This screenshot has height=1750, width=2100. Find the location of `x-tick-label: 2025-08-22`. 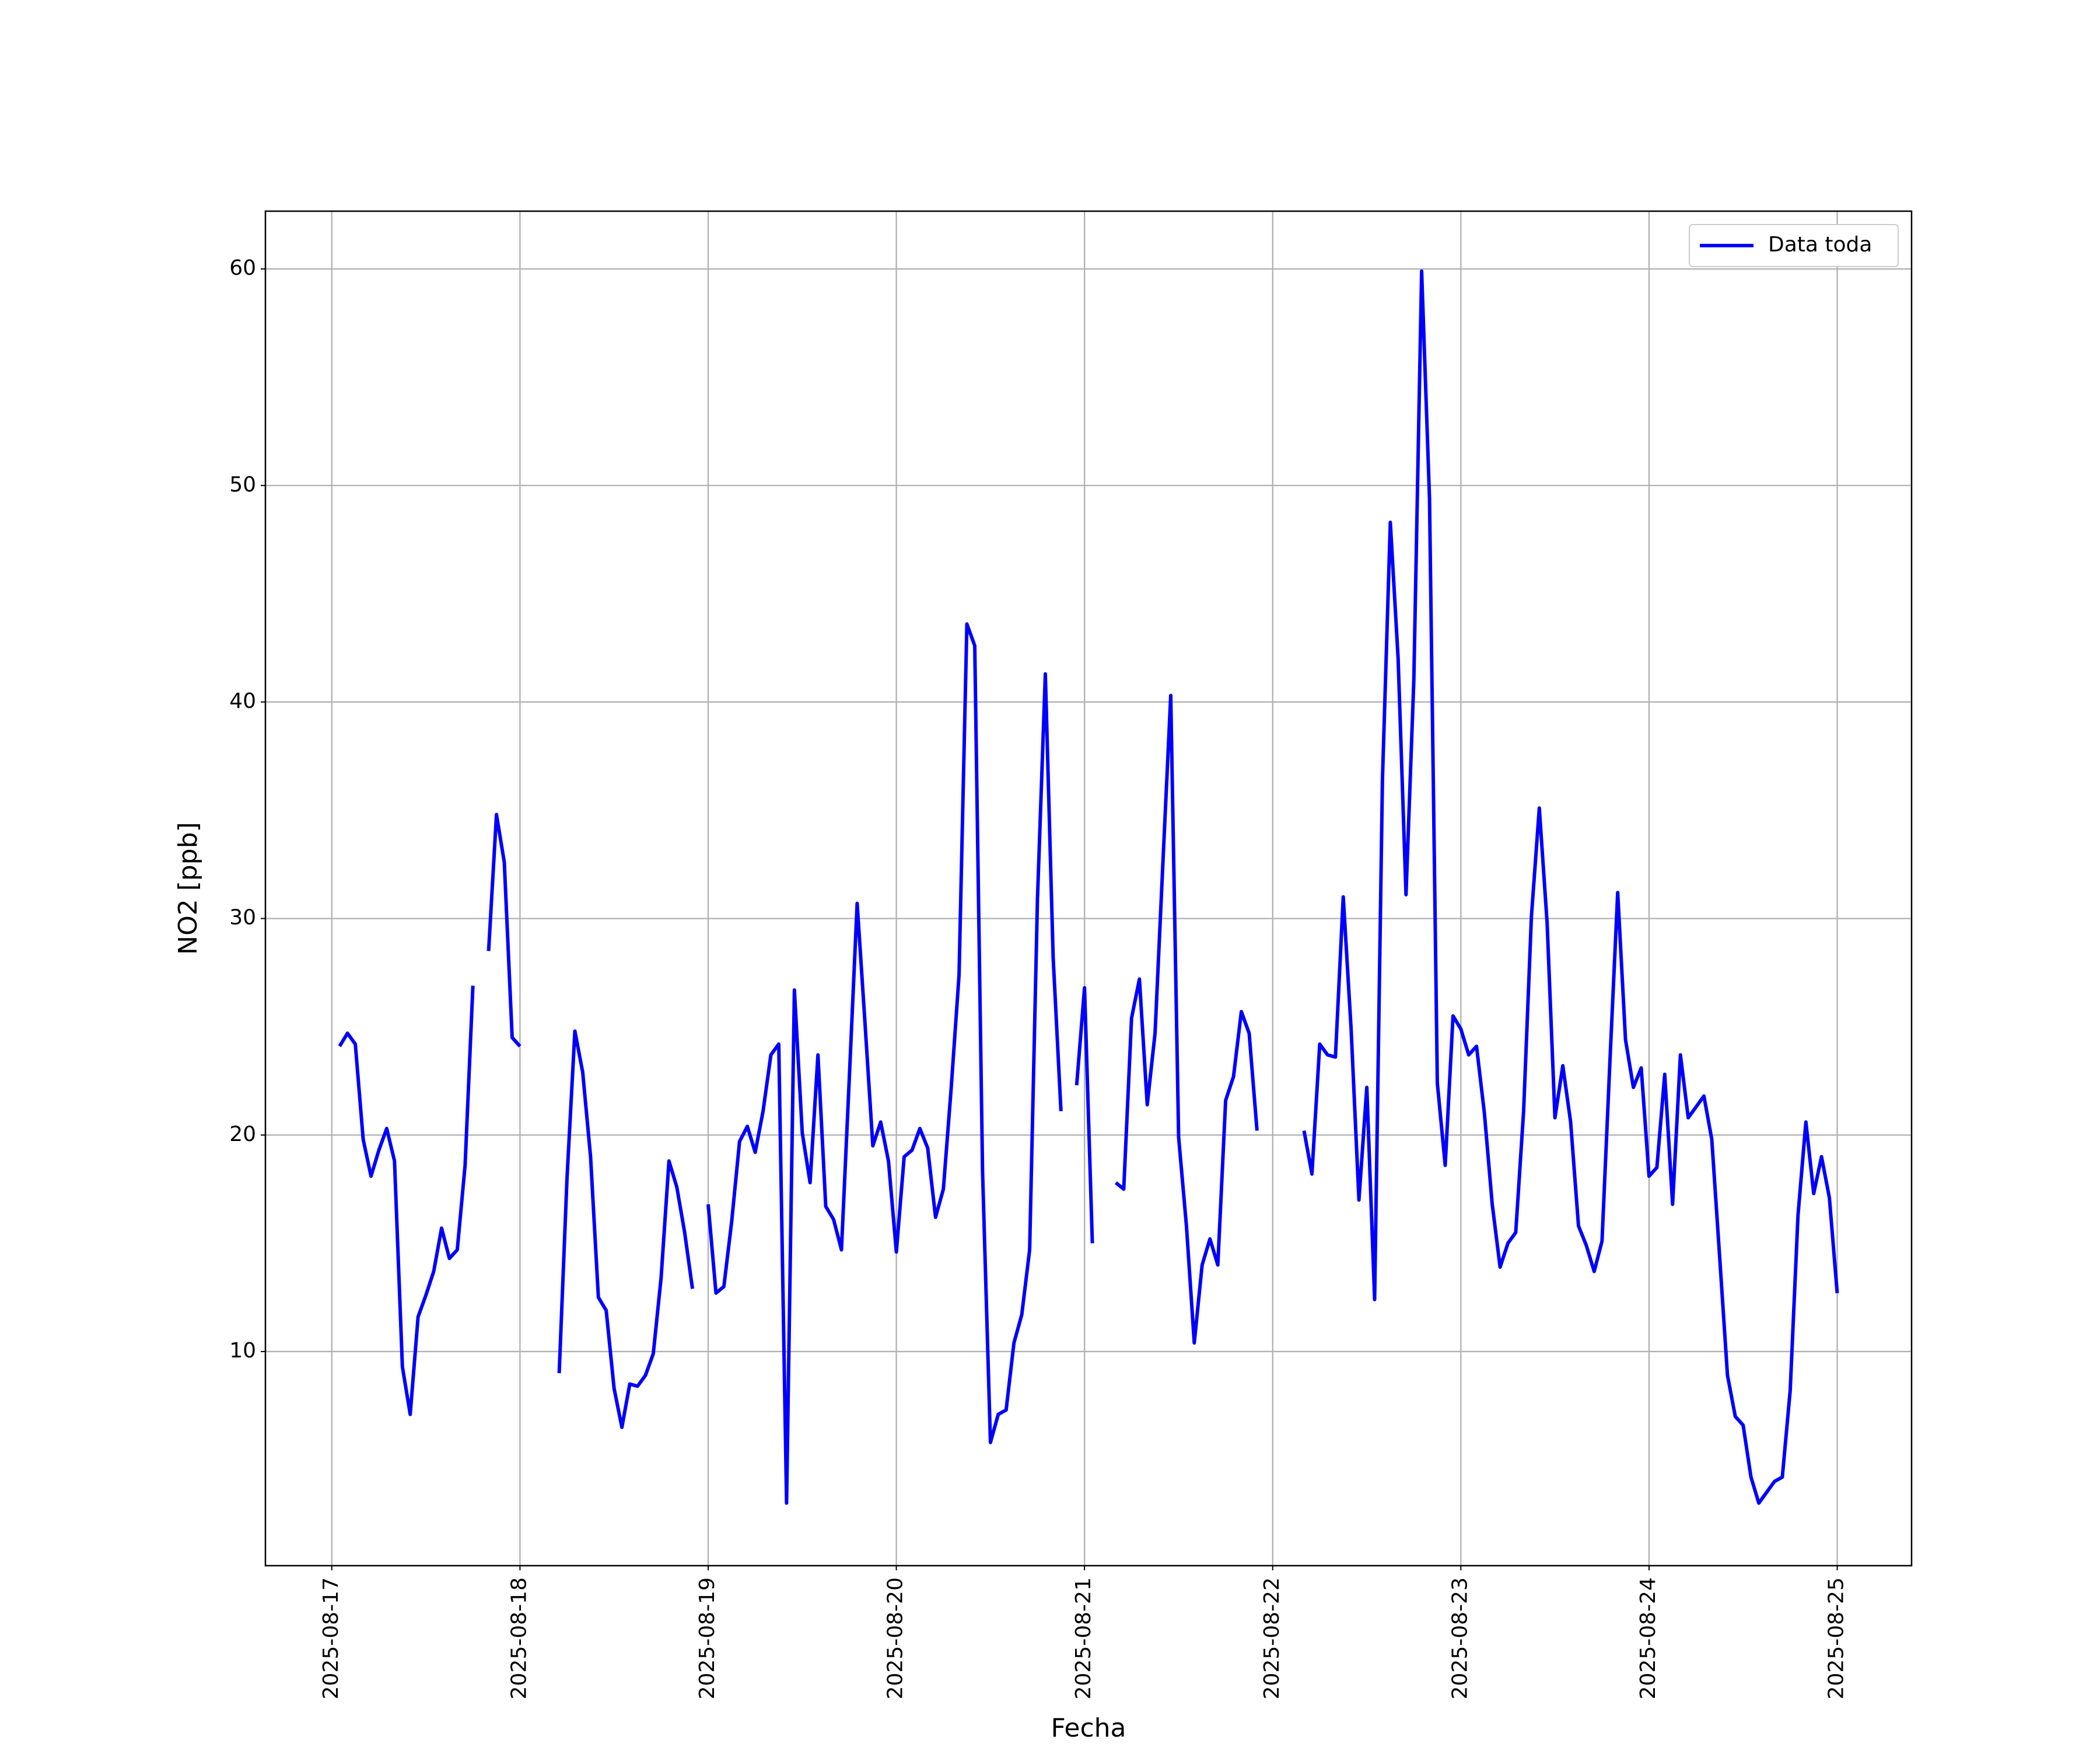

x-tick-label: 2025-08-22 is located at coordinates (1272, 1638).